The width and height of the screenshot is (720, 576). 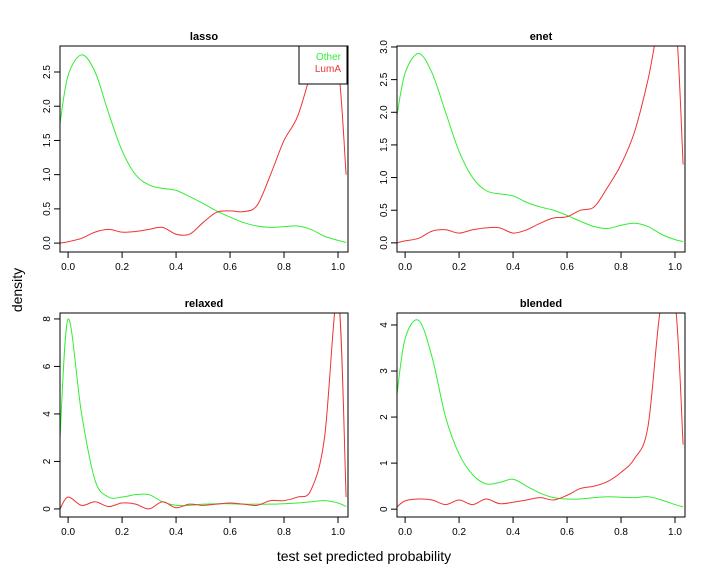 What do you see at coordinates (364, 556) in the screenshot?
I see `x-axis-label: test set predicted probability` at bounding box center [364, 556].